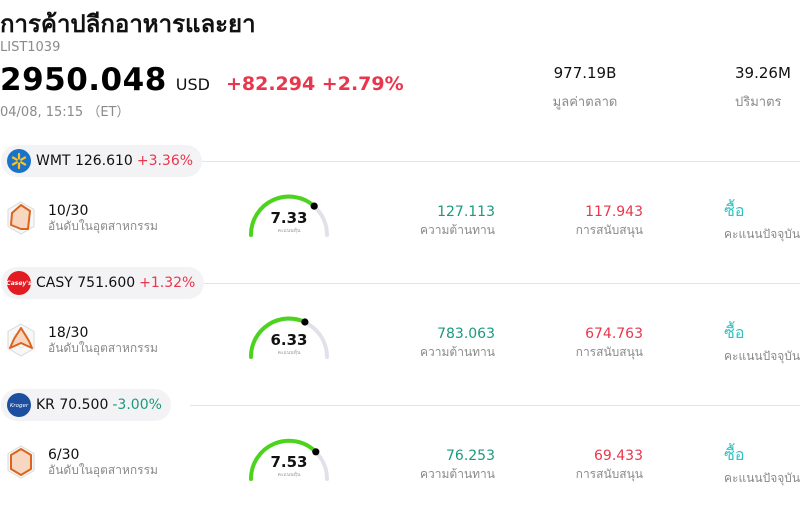 The image size is (800, 511). I want to click on volume-label: ปริมาตร, so click(758, 102).